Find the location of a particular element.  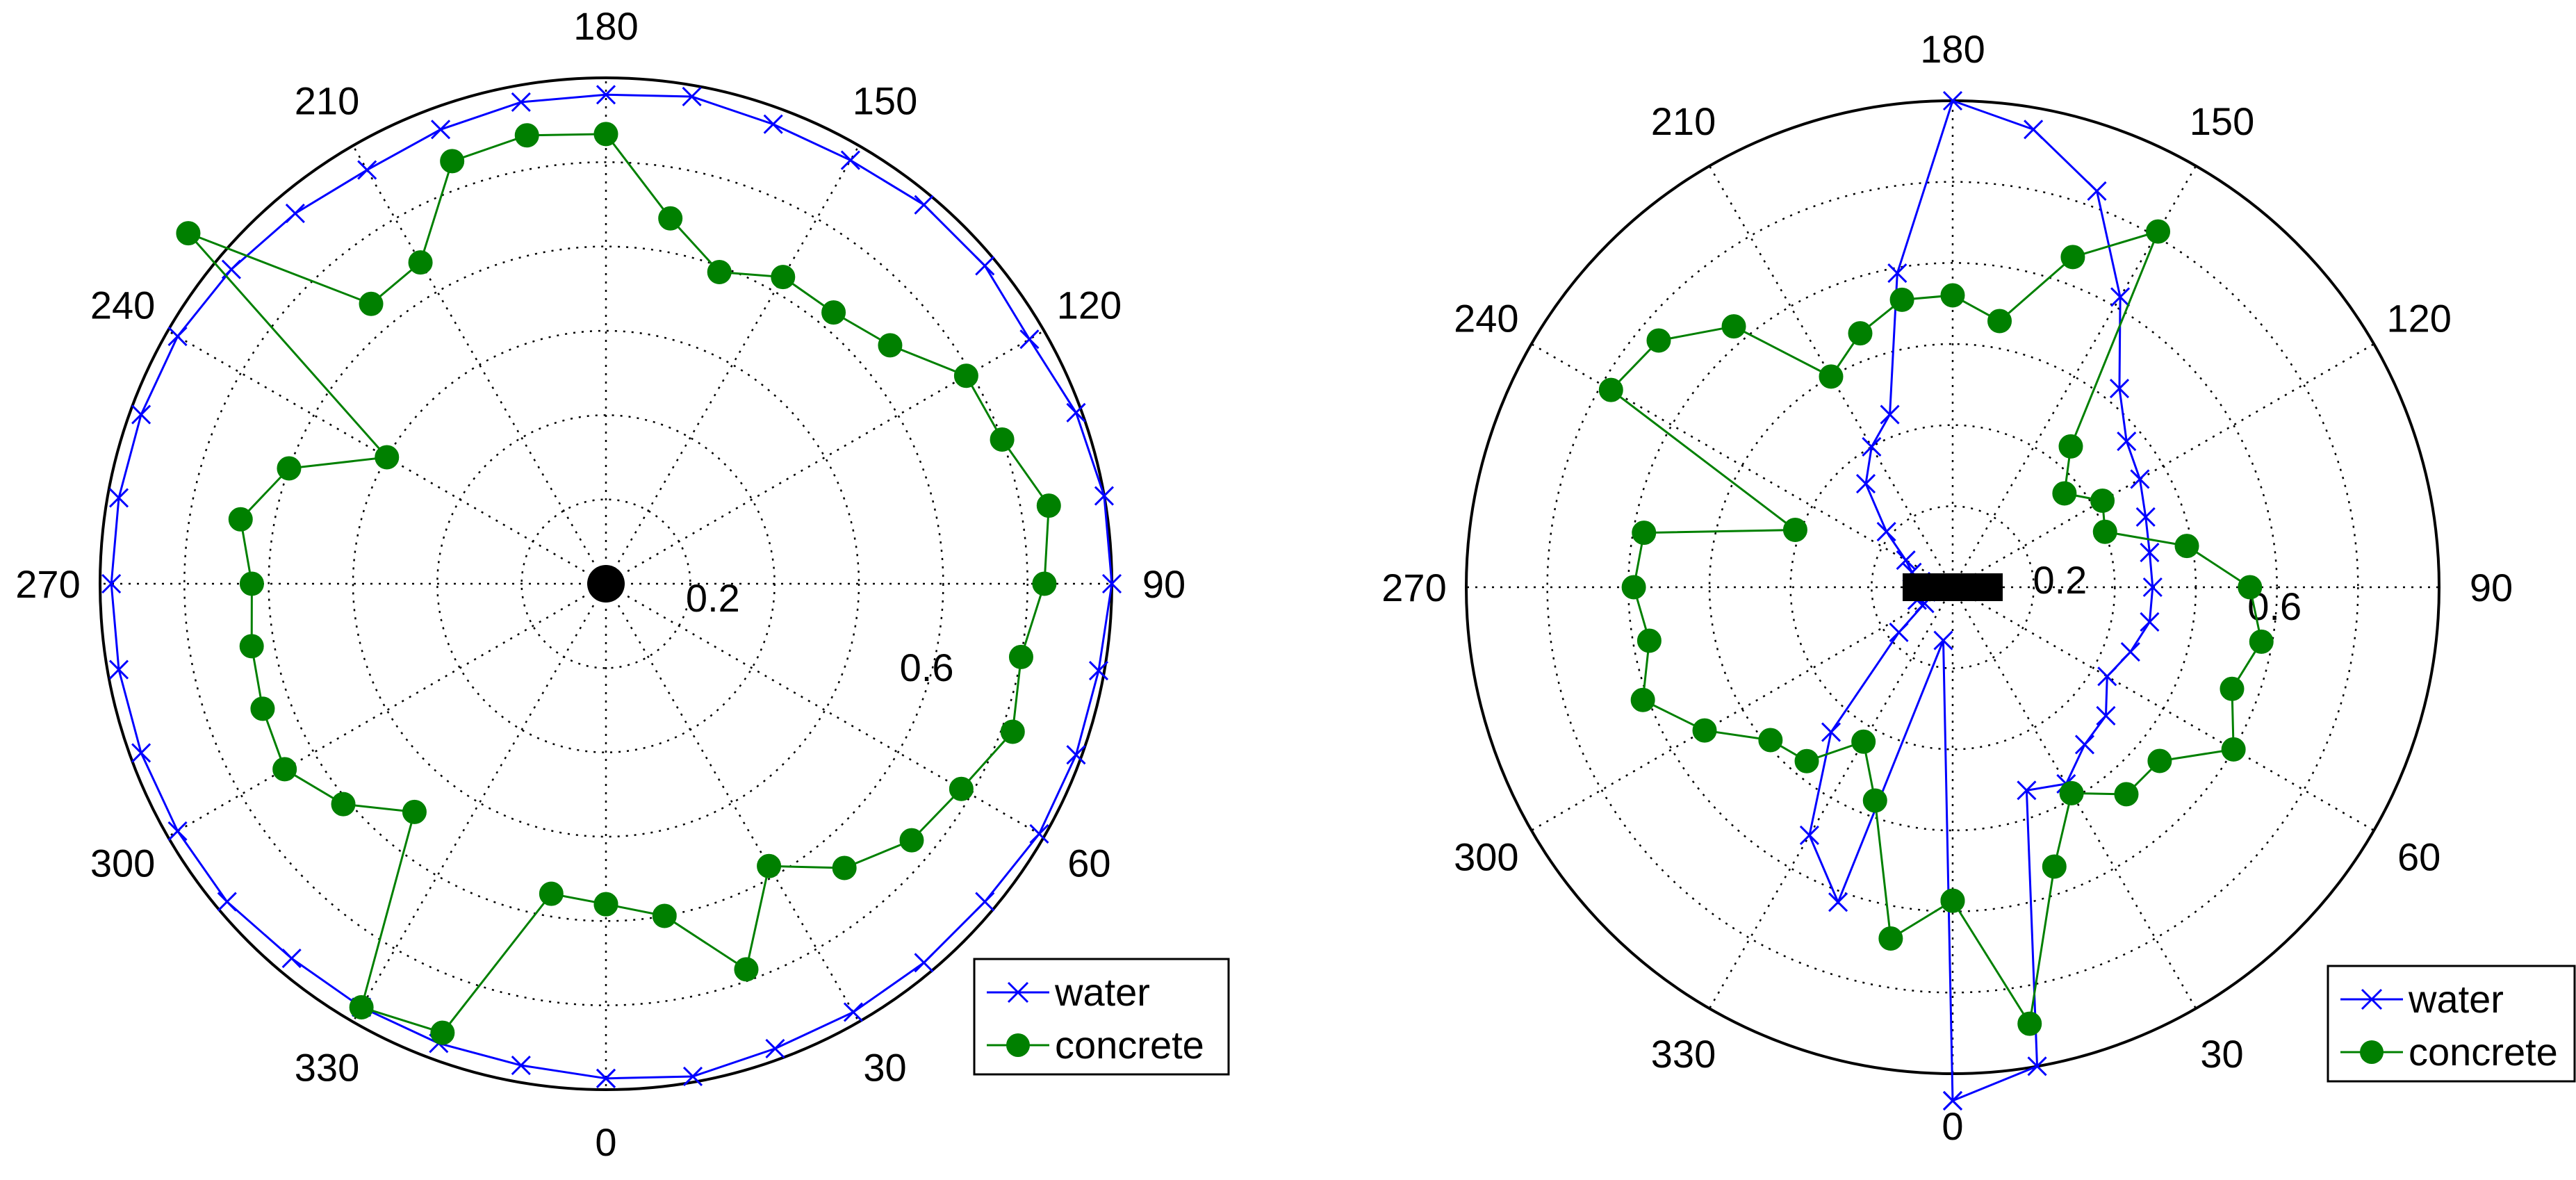

angle-tick-label: 180 is located at coordinates (605, 26).